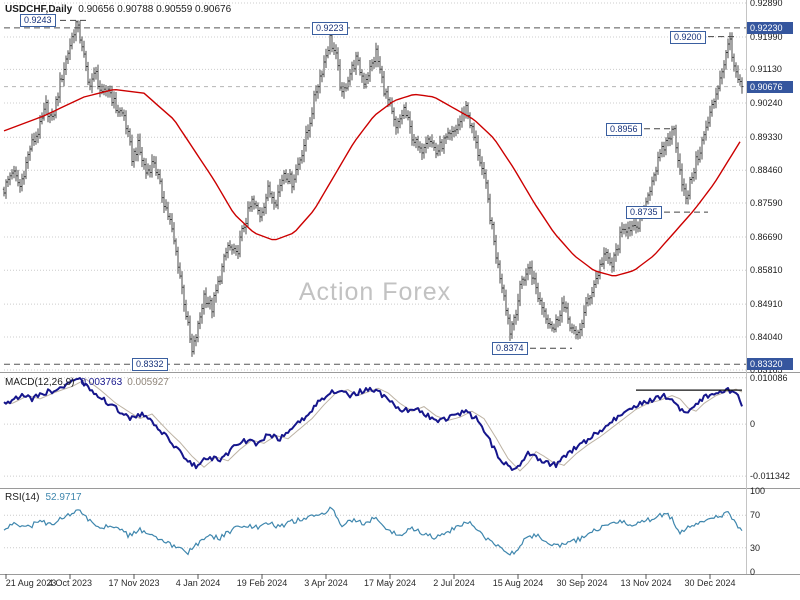  I want to click on date-axis-label: 3 Apr 2024, so click(326, 583).